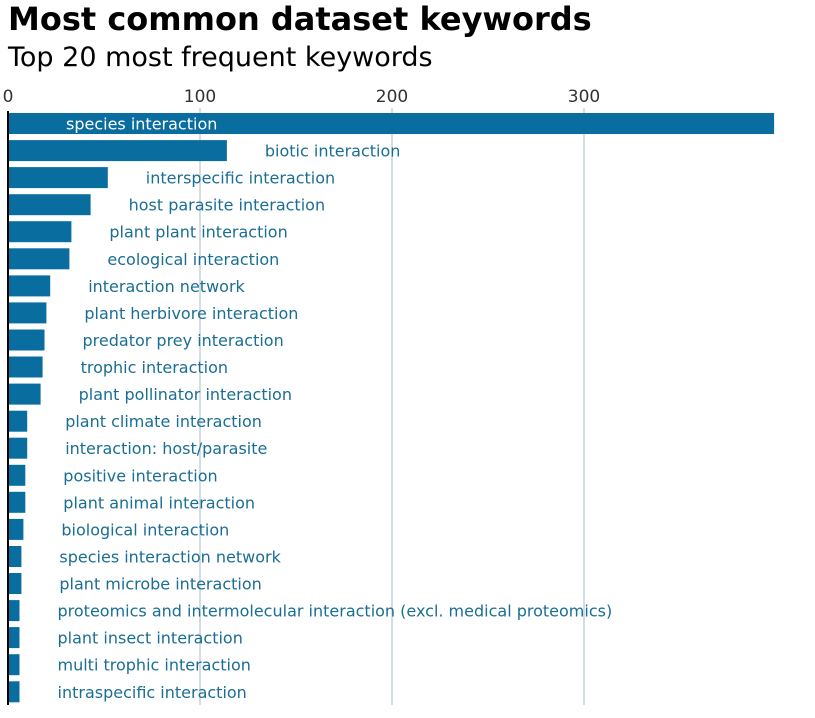 This screenshot has width=815, height=718. Describe the element at coordinates (152, 692) in the screenshot. I see `bar-label: intraspecific interaction` at that location.